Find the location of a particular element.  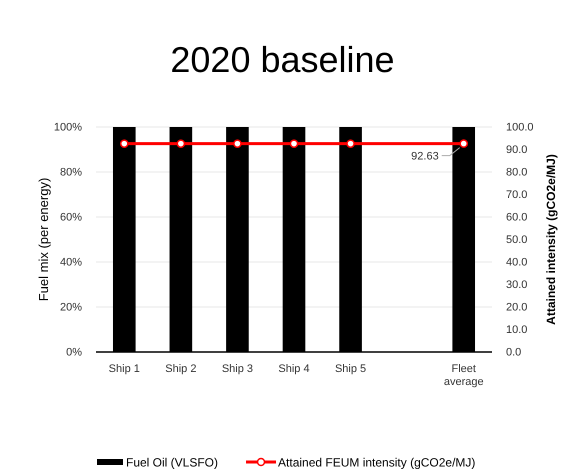

y2-tick-label: 90.0 is located at coordinates (517, 150).